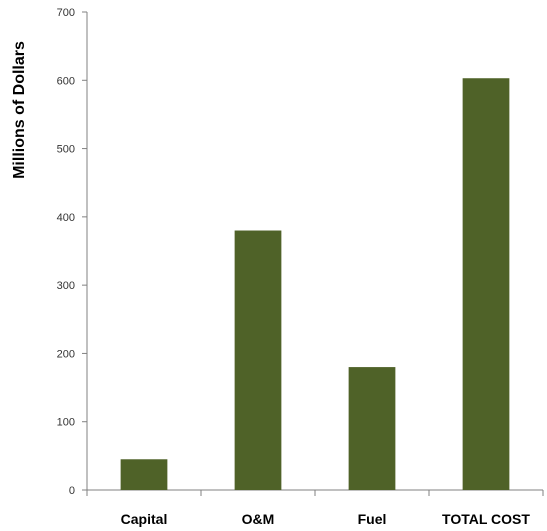 The image size is (547, 531). Describe the element at coordinates (66, 218) in the screenshot. I see `y-tick-label: 400` at that location.